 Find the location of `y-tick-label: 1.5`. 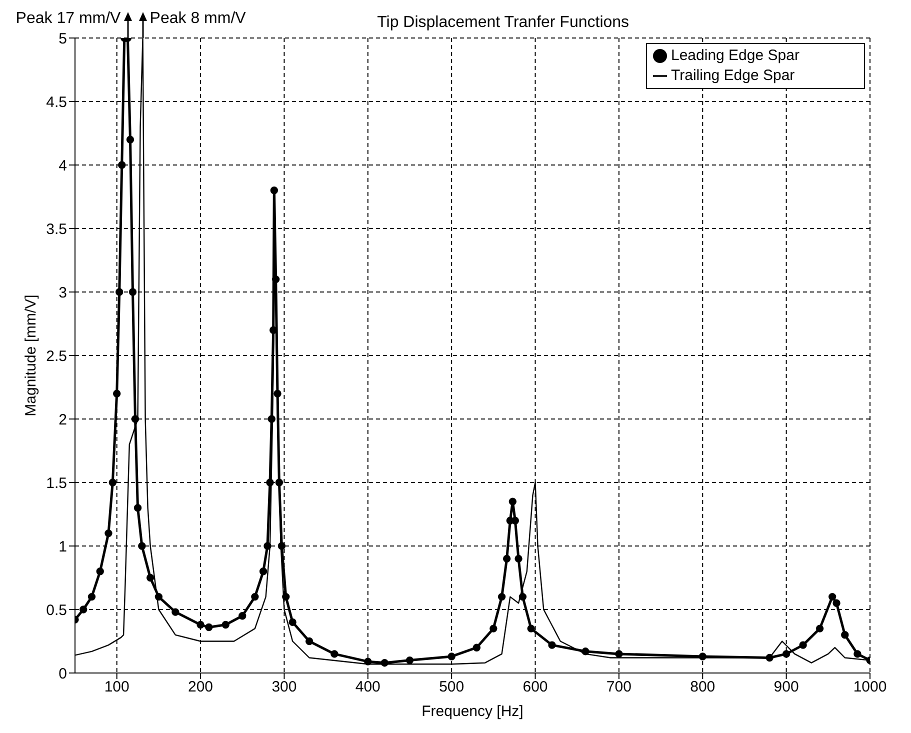

y-tick-label: 1.5 is located at coordinates (56, 483).